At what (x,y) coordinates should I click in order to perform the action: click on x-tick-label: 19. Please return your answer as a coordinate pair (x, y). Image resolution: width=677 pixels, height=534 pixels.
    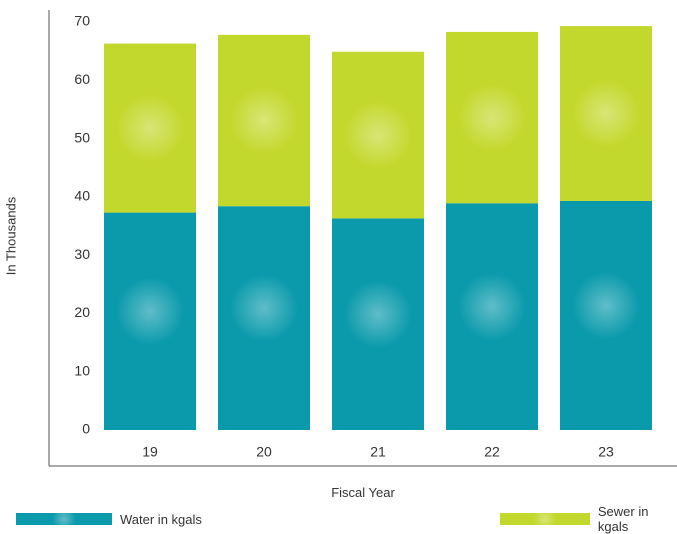
    Looking at the image, I should click on (150, 452).